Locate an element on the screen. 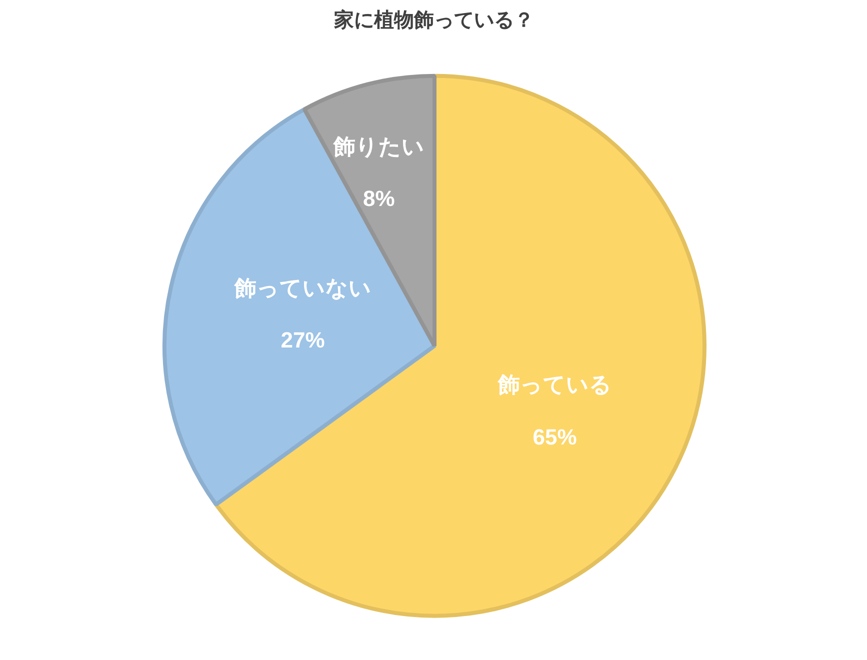  chart-title: 家に植物飾っている？ is located at coordinates (433, 20).